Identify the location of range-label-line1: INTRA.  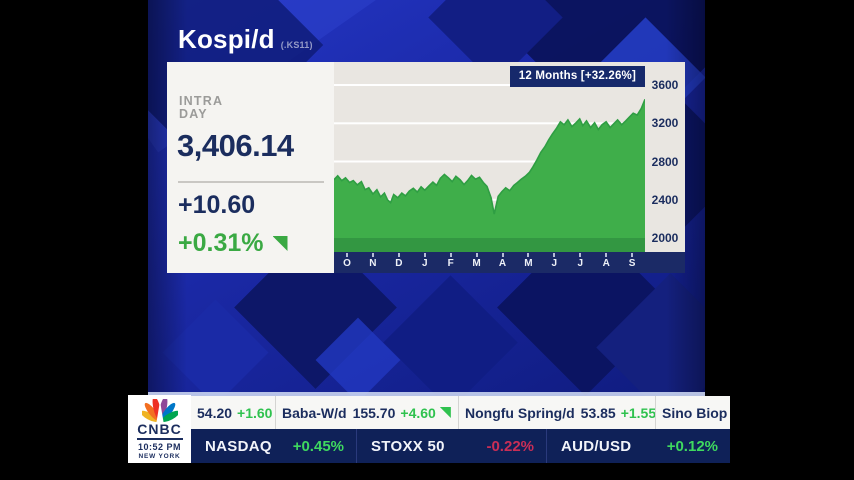
(201, 101).